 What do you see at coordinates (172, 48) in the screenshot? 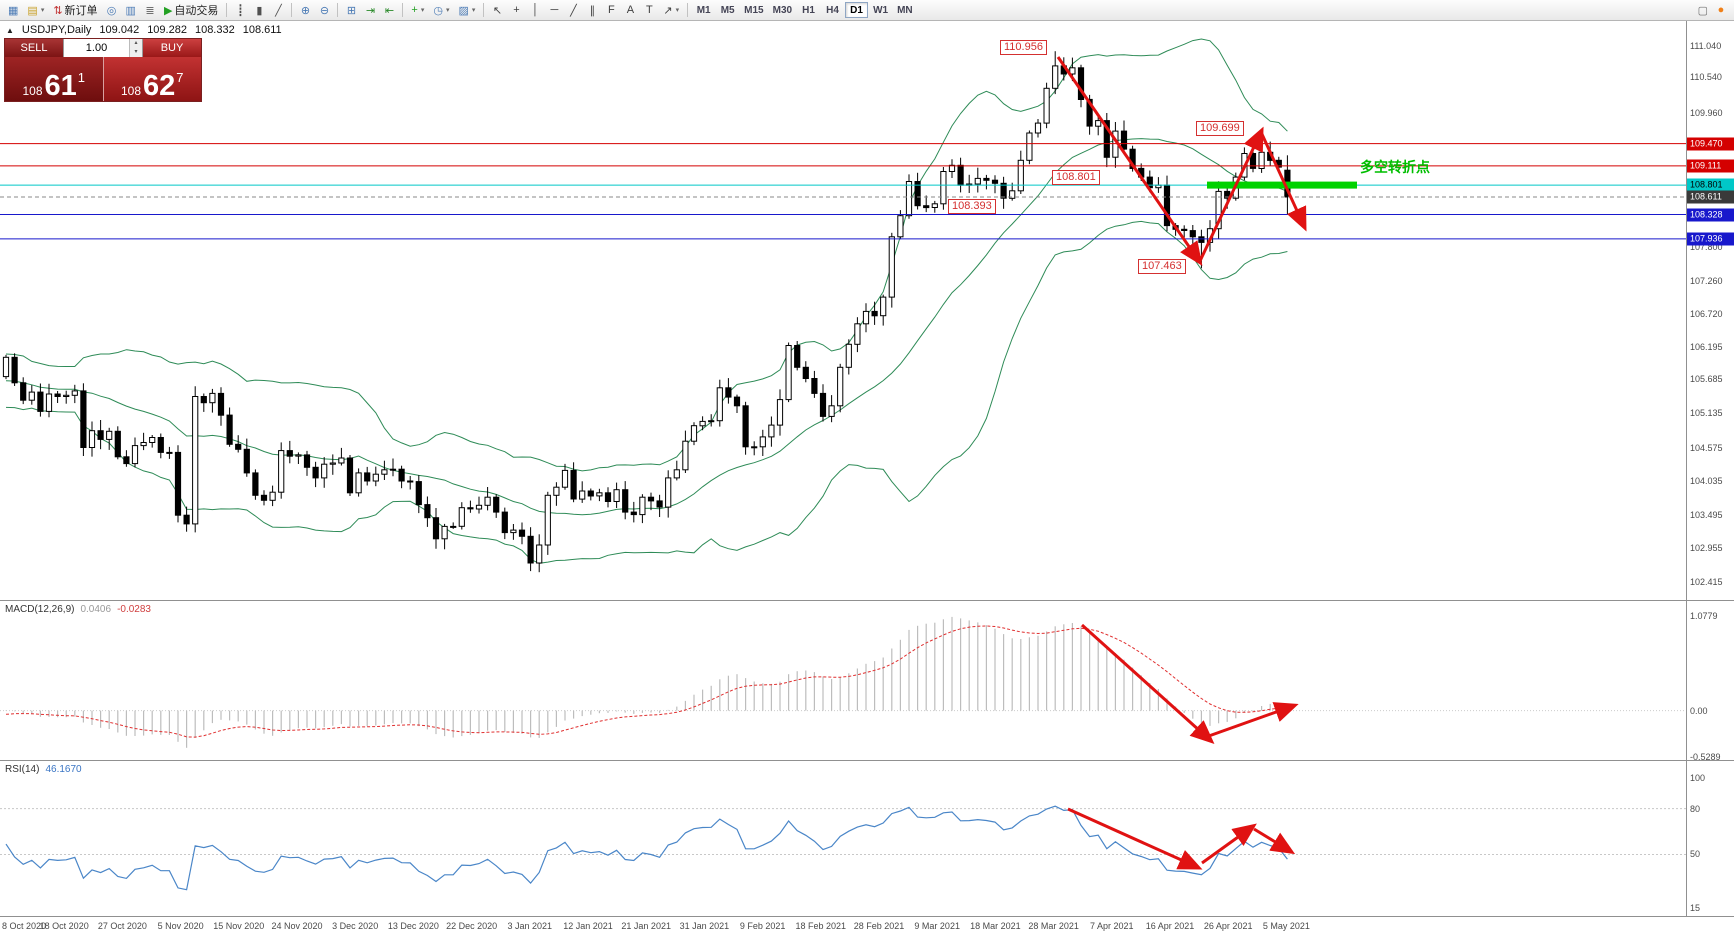
I see `buy-header-button: BUY` at bounding box center [172, 48].